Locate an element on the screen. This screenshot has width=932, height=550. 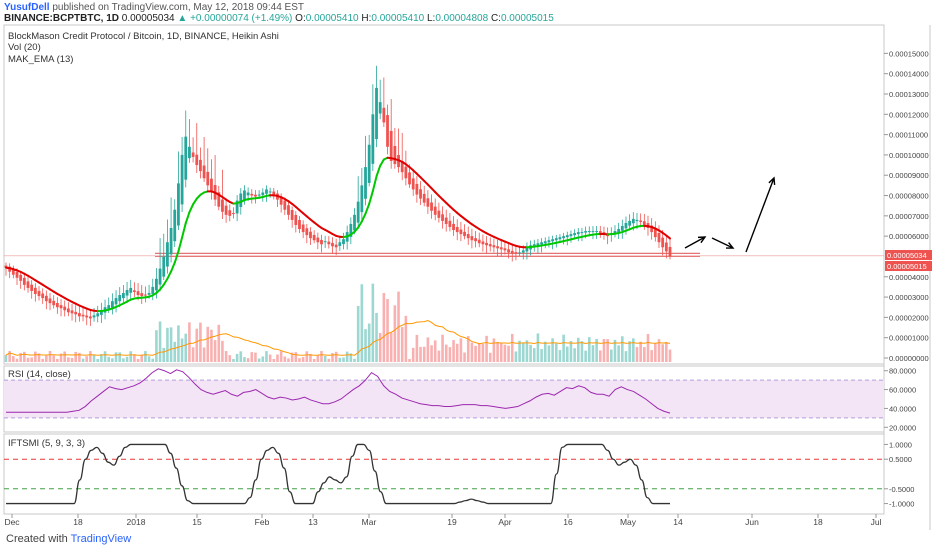
rsi-axis-label: 80.0000 is located at coordinates (902, 371).